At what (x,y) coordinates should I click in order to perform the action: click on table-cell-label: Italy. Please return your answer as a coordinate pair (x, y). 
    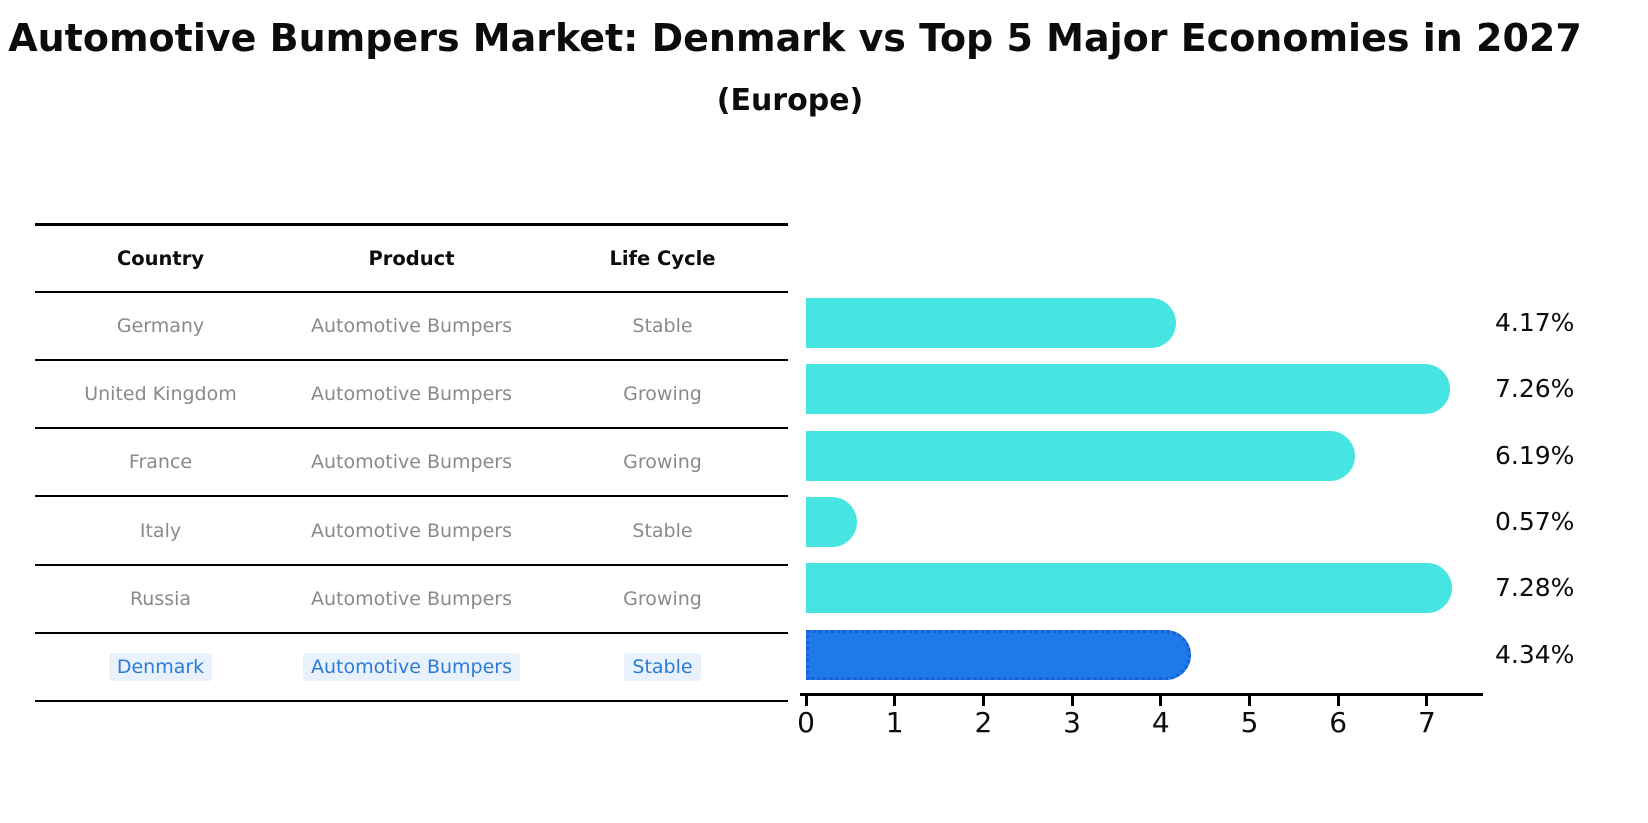
    Looking at the image, I should click on (160, 530).